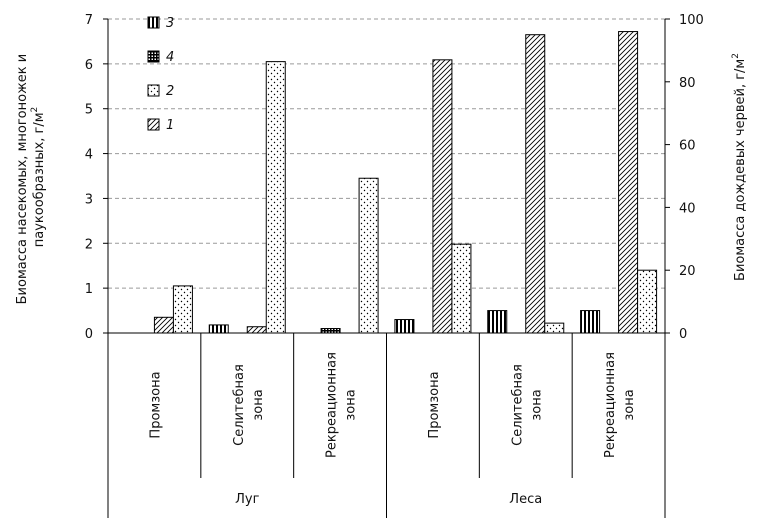  Describe the element at coordinates (170, 23) in the screenshot. I see `legend-label: 3` at that location.